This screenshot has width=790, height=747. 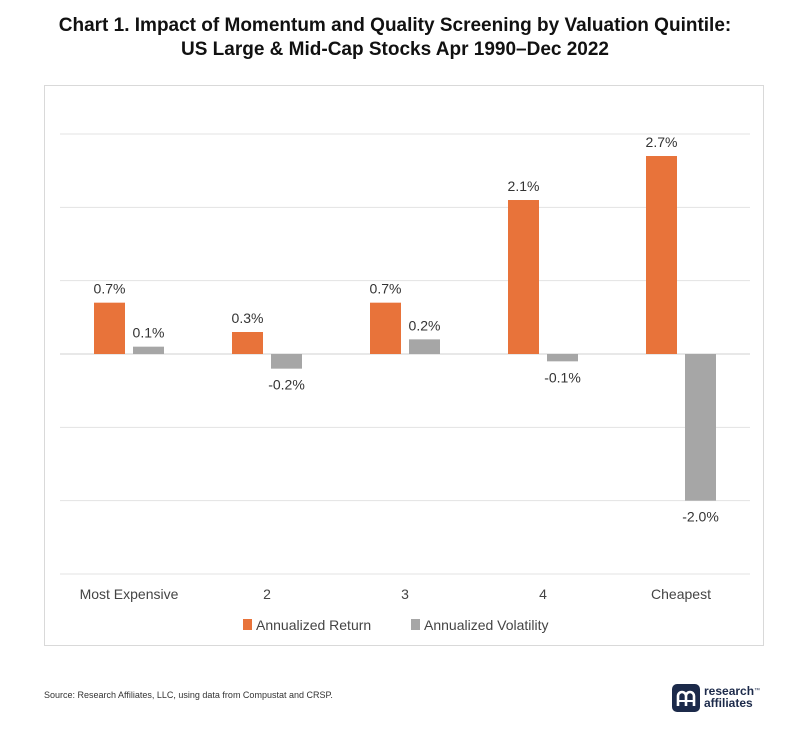 I want to click on data-label: -2.0%, so click(x=700, y=517).